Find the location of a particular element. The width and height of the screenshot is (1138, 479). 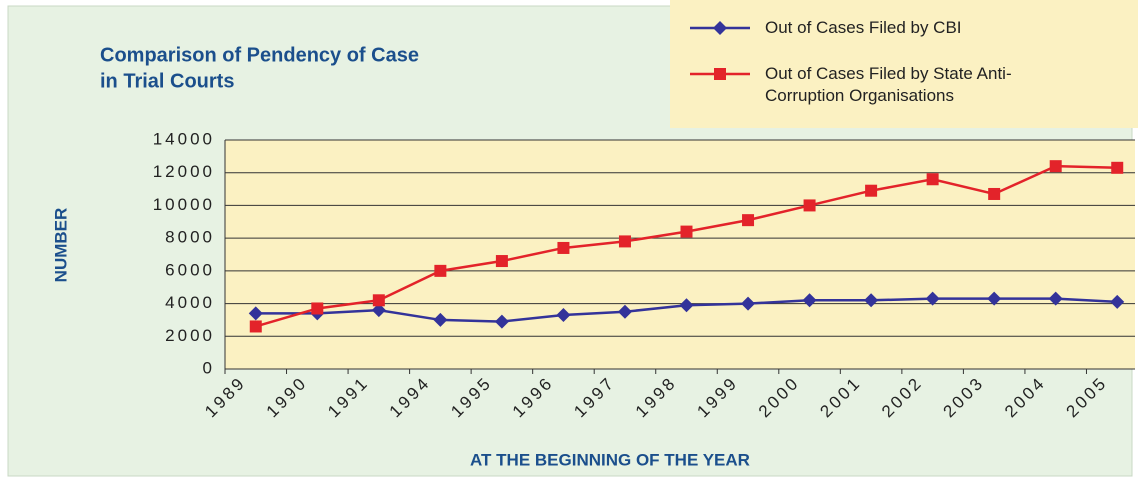

x-axis-label: AT THE BEGINNING OF THE YEAR is located at coordinates (610, 459).